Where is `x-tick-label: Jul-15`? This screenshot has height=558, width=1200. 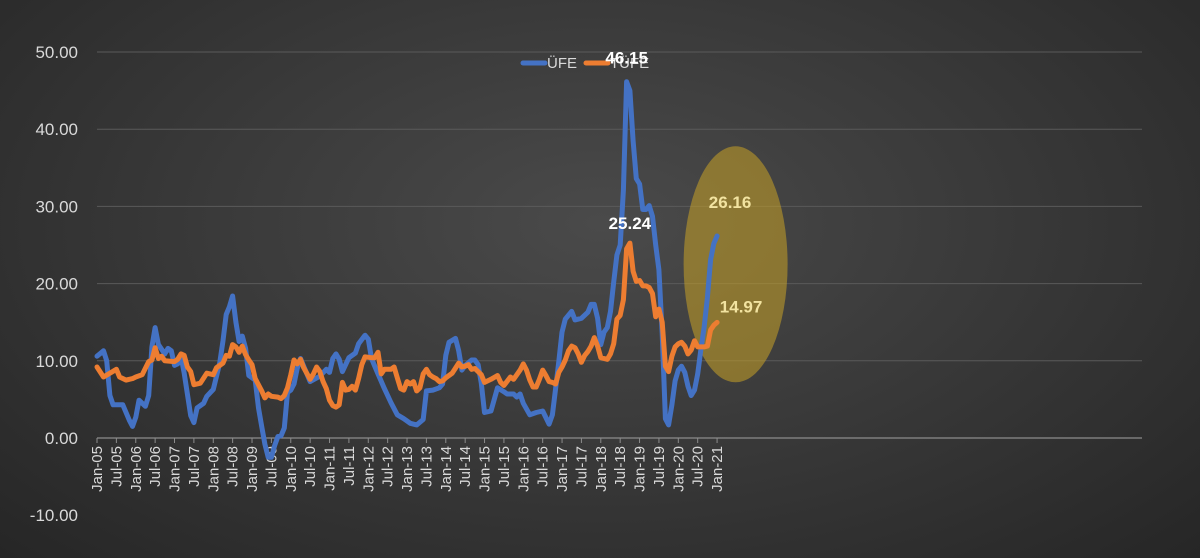 x-tick-label: Jul-15 is located at coordinates (504, 466).